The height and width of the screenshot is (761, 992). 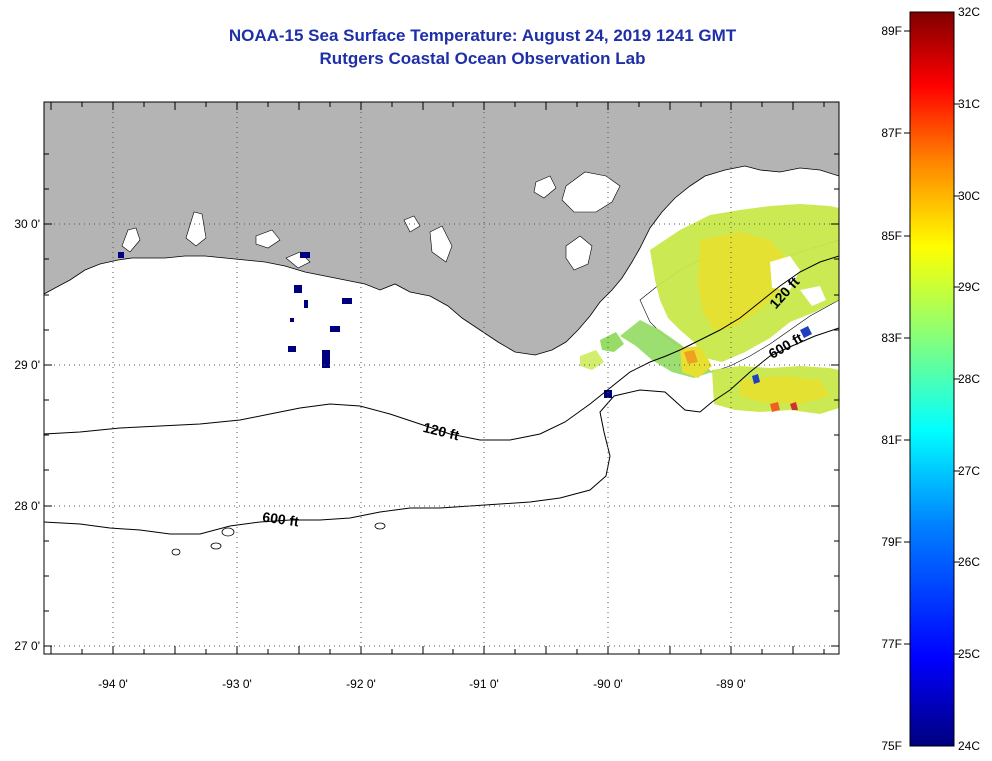 What do you see at coordinates (891, 542) in the screenshot?
I see `colorbar-label-f: 79F` at bounding box center [891, 542].